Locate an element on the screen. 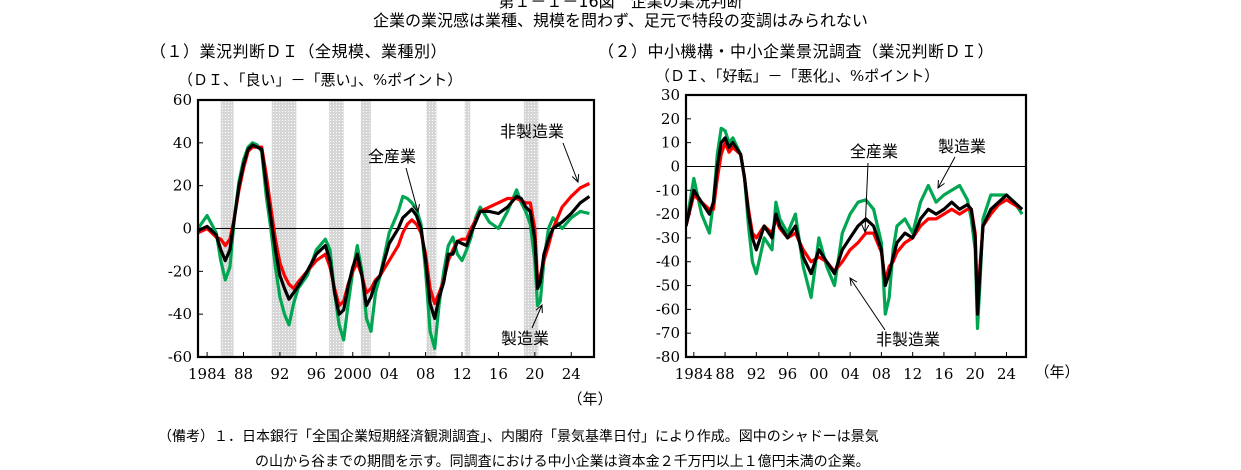 The image size is (1241, 470). figure-subtitle: 企業の業況感は業種、規模を問わず、足元で特段の変調はみられない is located at coordinates (620, 20).